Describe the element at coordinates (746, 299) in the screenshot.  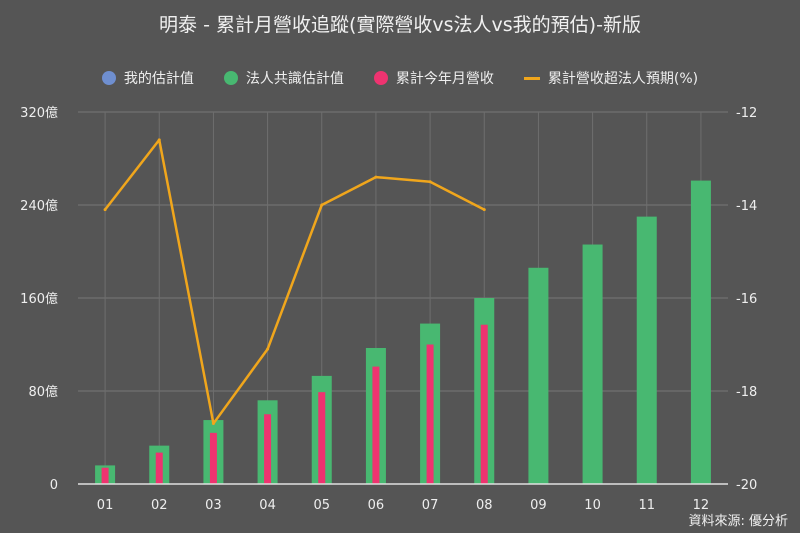
I see `y-right-tick-label: -16` at that location.